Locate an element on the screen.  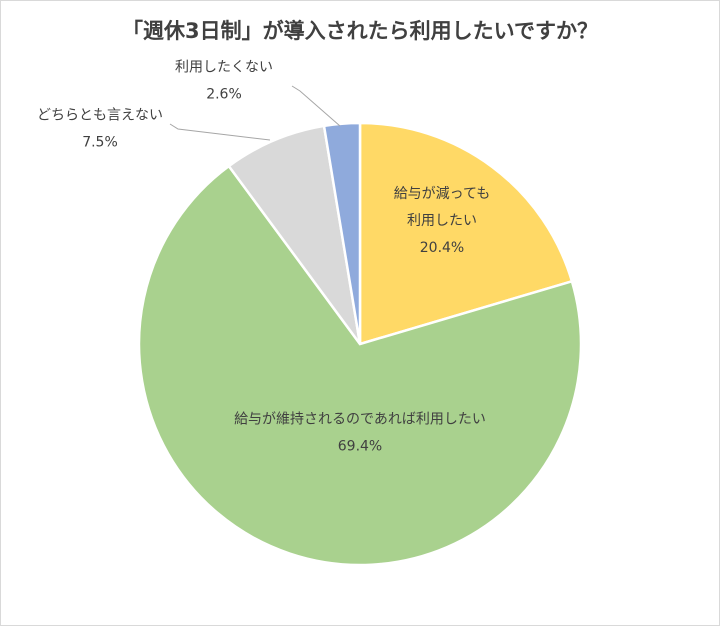
slice-category-label: 利用したい is located at coordinates (442, 221).